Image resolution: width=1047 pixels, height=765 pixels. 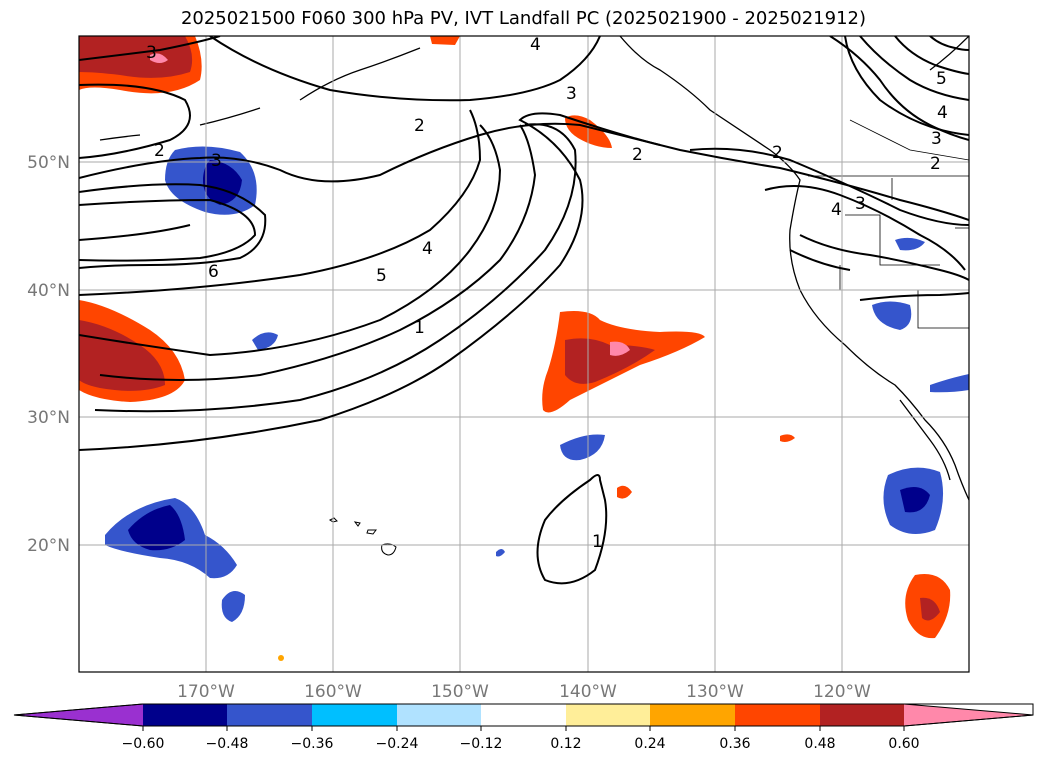 What do you see at coordinates (623, 362) in the screenshot?
I see `positive-anomaly-central` at bounding box center [623, 362].